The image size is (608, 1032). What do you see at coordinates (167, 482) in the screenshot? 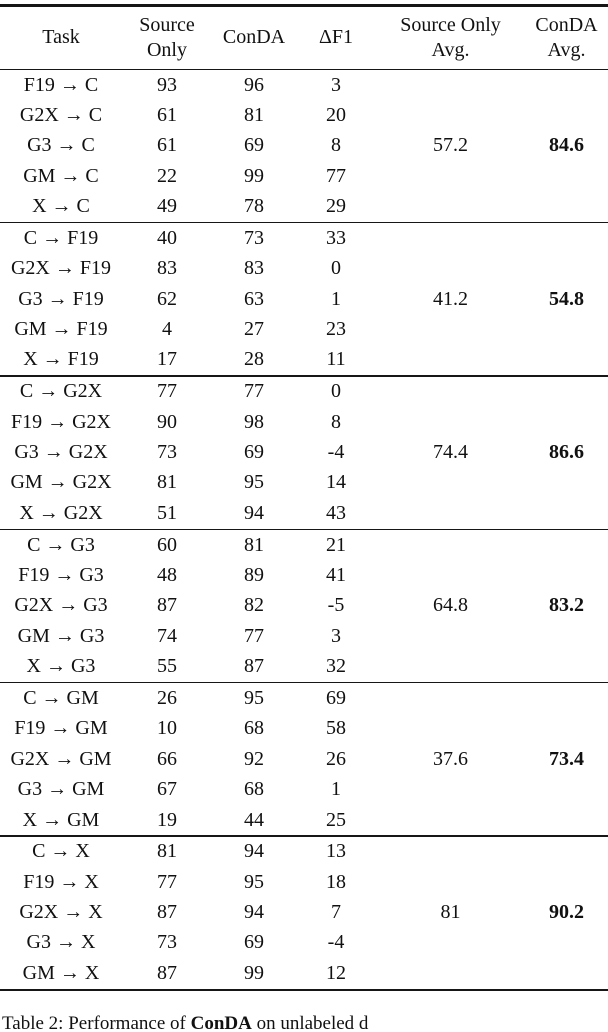
I see `source-only-cell: 81` at bounding box center [167, 482].